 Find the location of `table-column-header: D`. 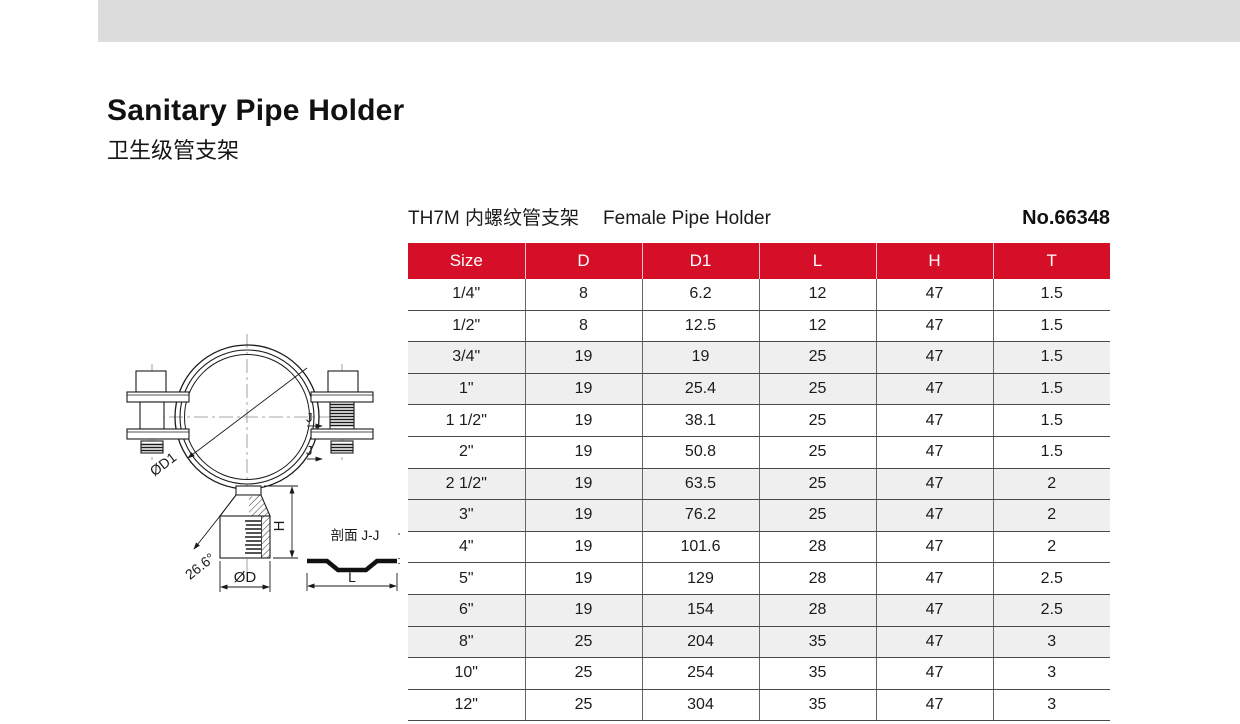

table-column-header: D is located at coordinates (583, 261).